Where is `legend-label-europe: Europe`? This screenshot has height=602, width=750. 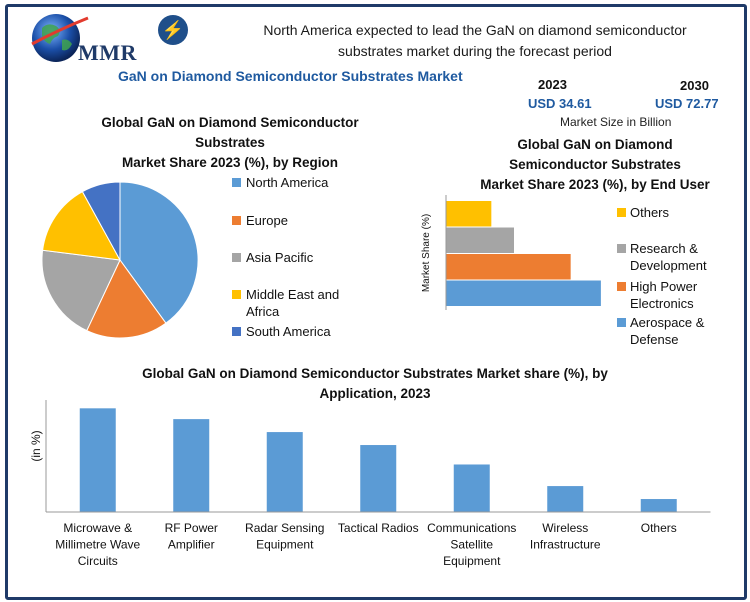
legend-label-europe: Europe is located at coordinates (267, 220).